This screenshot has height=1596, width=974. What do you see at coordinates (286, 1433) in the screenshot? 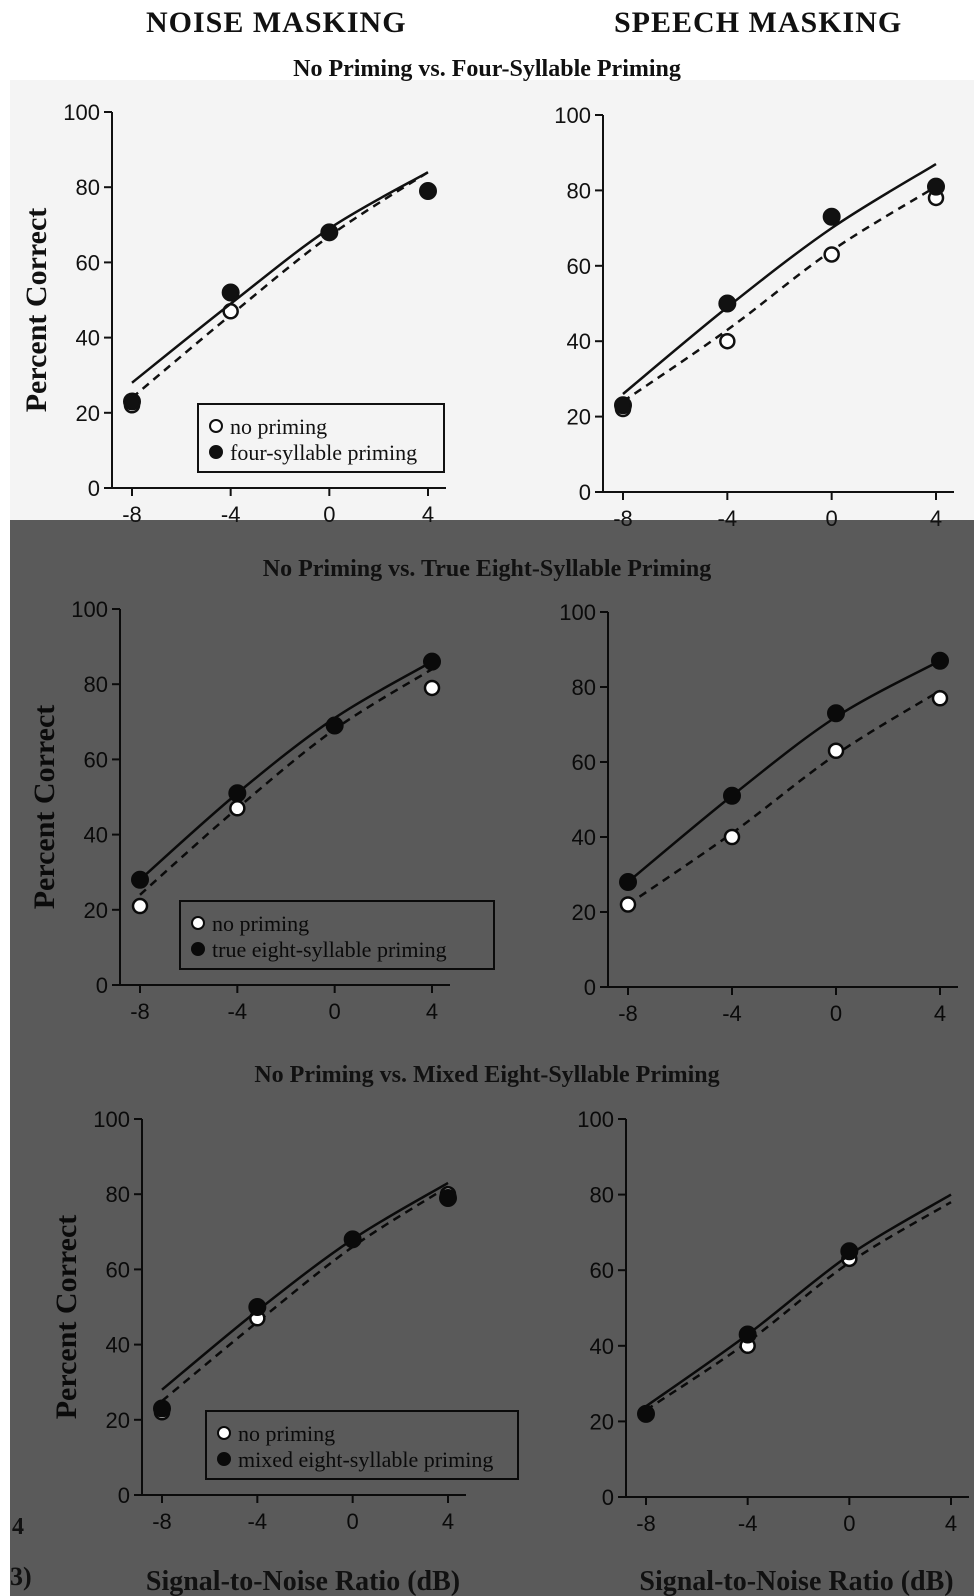
I see `r3c1-legend-label: no priming` at bounding box center [286, 1433].